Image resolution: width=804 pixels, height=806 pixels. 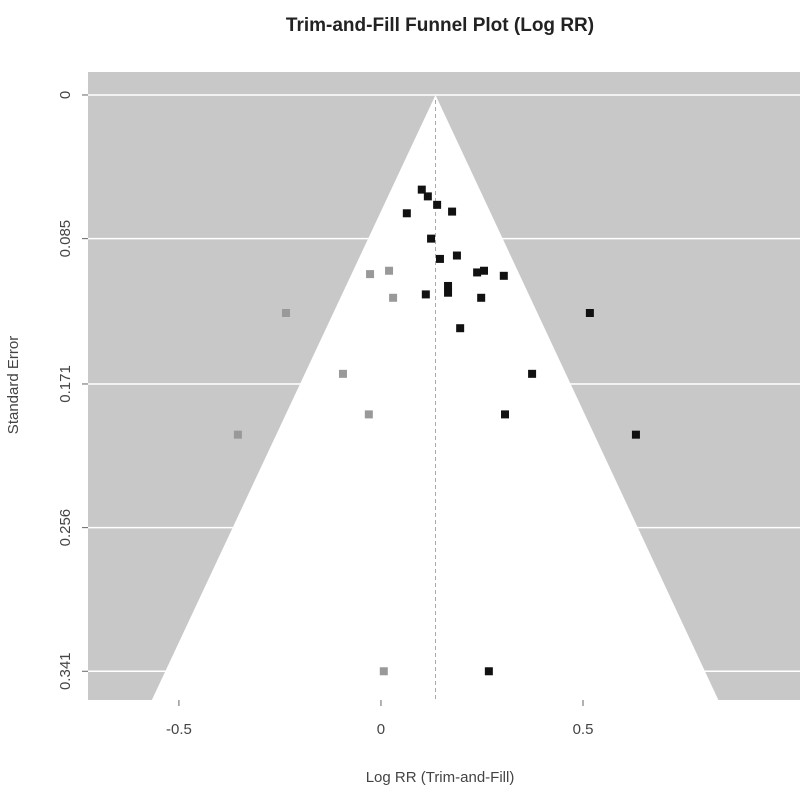 What do you see at coordinates (65, 384) in the screenshot?
I see `y-tick-label: 0.171` at bounding box center [65, 384].